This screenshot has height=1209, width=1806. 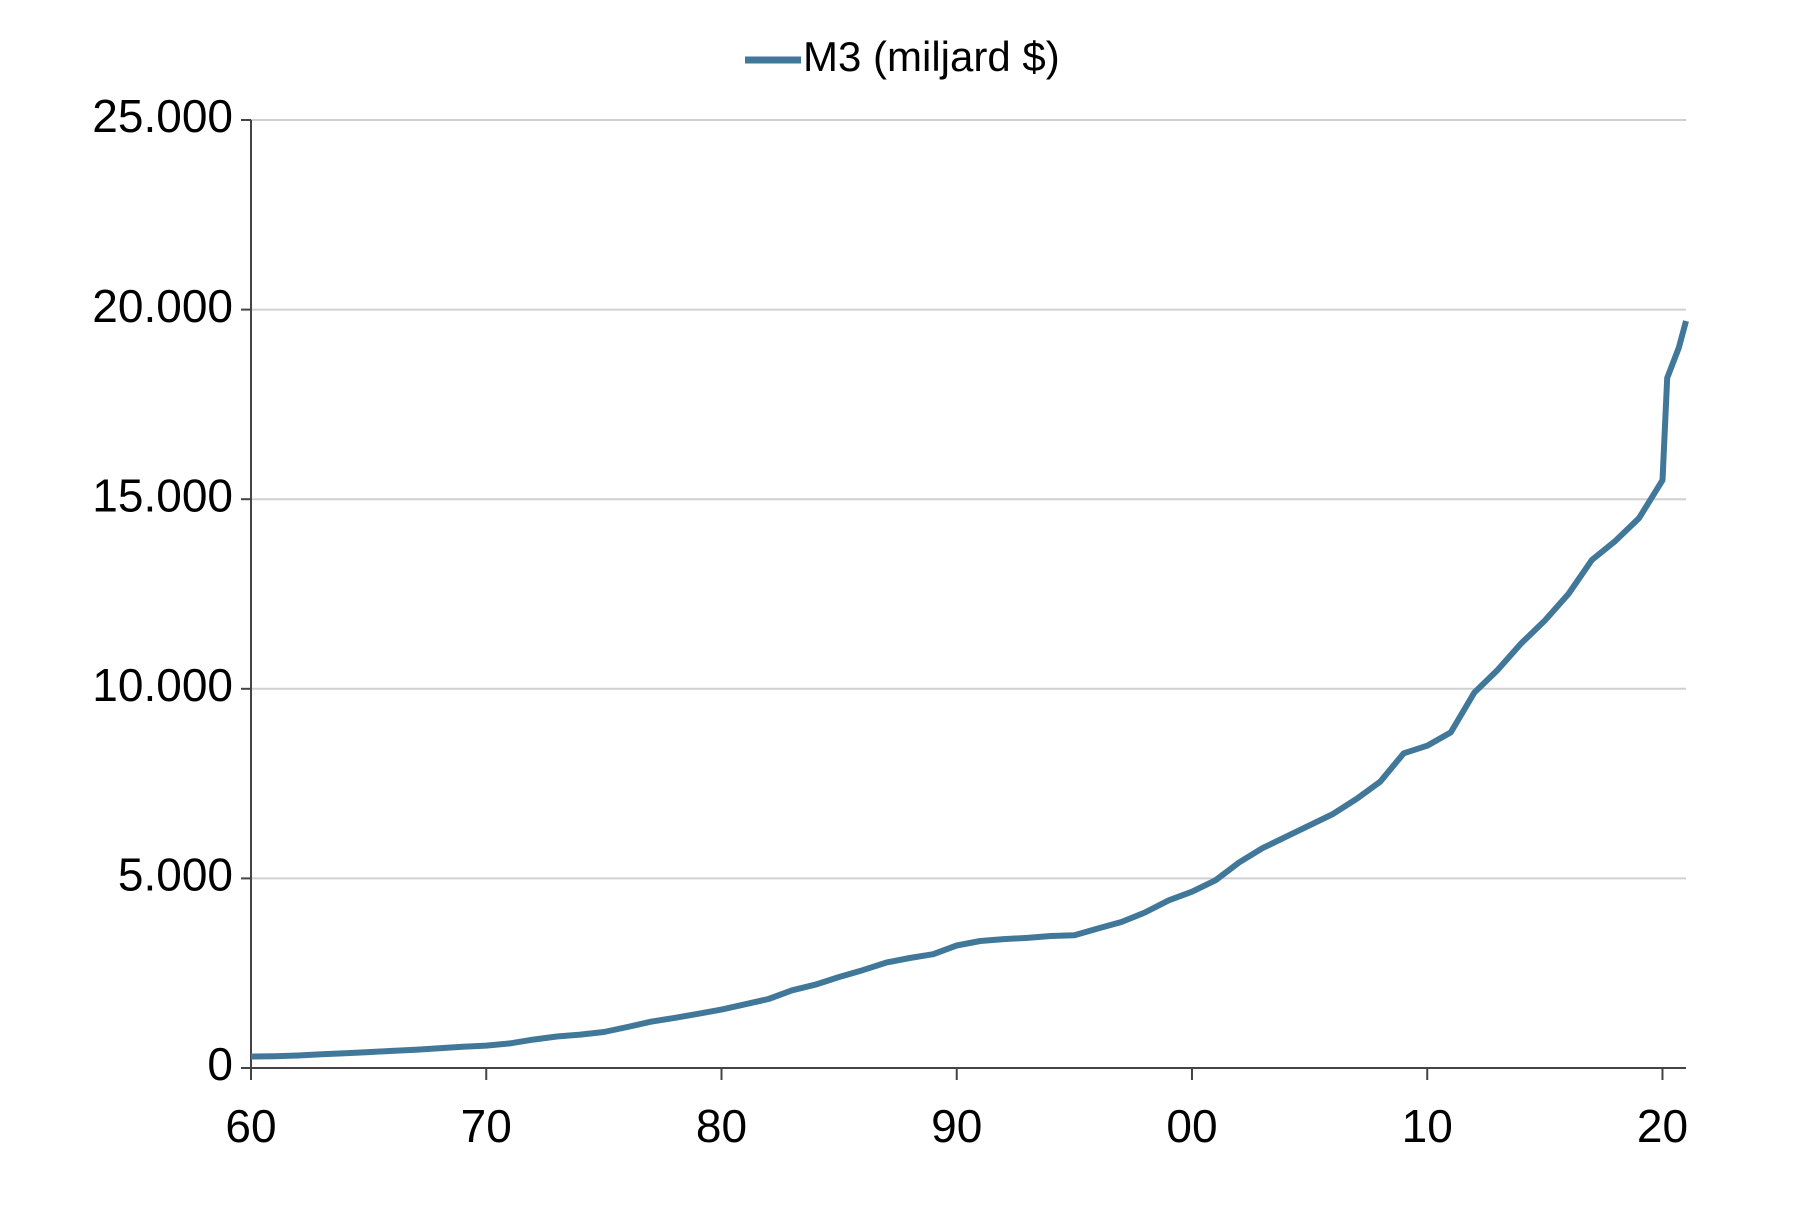 I want to click on y-tick-label: 20.000, so click(x=162, y=306).